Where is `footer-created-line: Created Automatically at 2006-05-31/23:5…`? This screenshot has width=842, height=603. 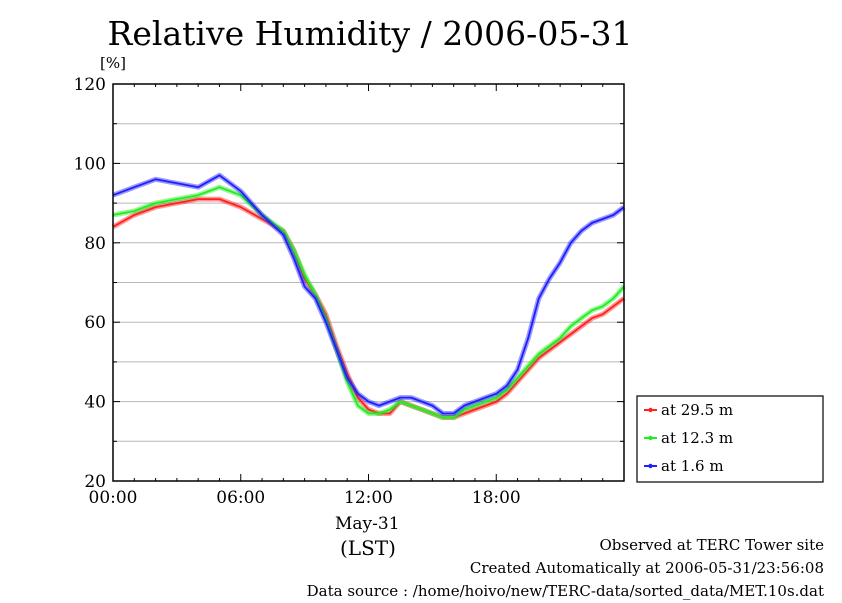 footer-created-line: Created Automatically at 2006-05-31/23:5… is located at coordinates (646, 568).